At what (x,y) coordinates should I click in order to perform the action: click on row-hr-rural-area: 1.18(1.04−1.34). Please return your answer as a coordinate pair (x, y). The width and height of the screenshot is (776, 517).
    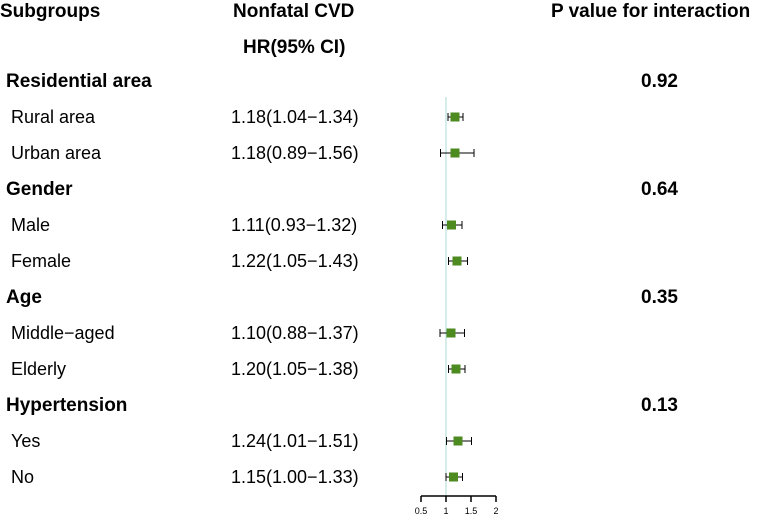
    Looking at the image, I should click on (295, 117).